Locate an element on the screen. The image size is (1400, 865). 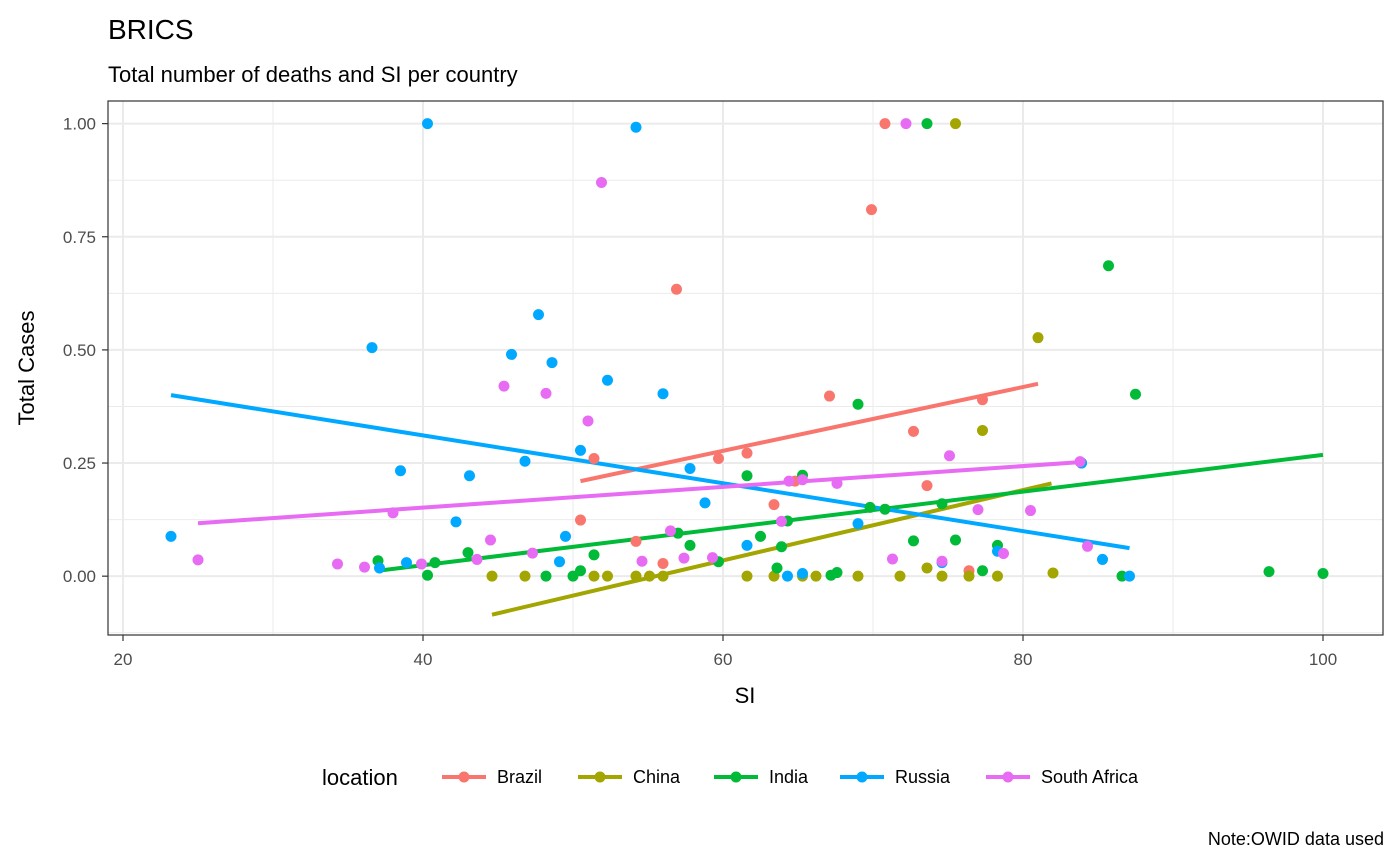
trend-line-russia is located at coordinates (650, 472).